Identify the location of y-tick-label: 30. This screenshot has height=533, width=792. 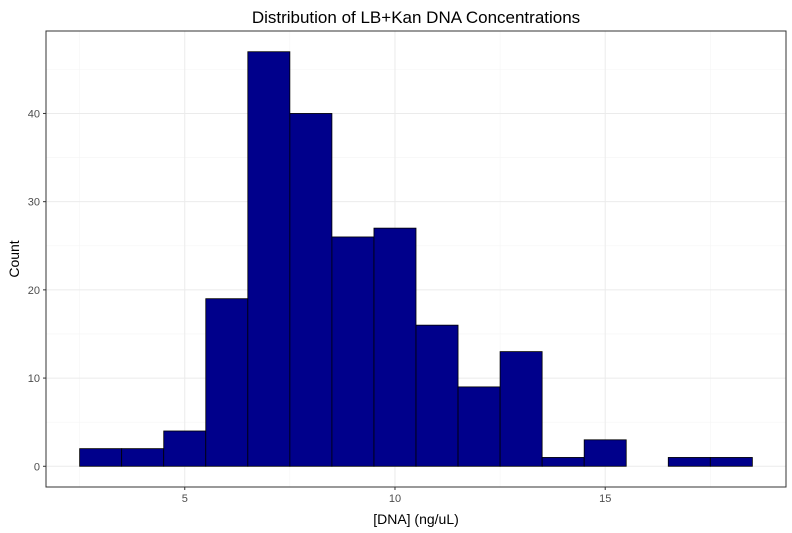
(34, 203).